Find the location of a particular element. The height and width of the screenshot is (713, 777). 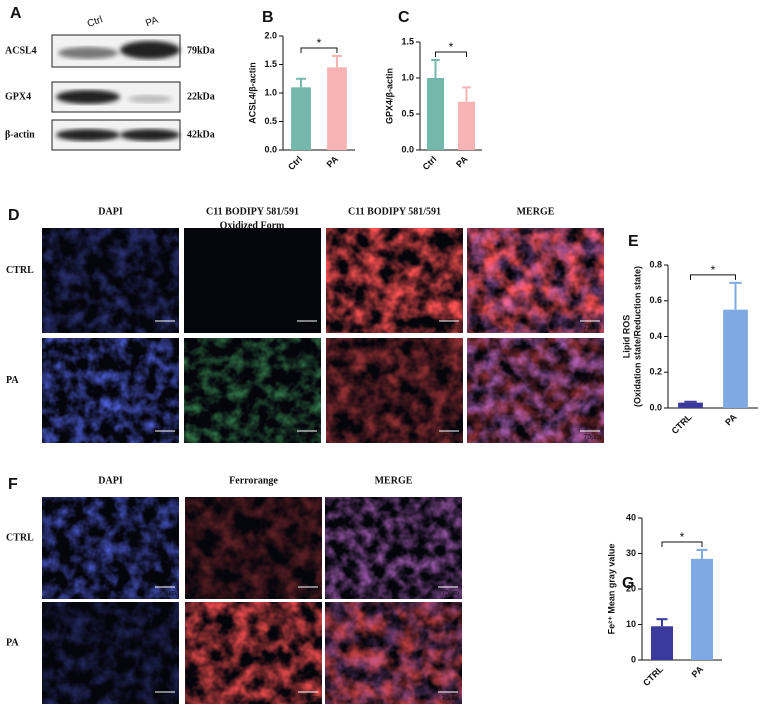

panel-label: A is located at coordinates (16, 13).